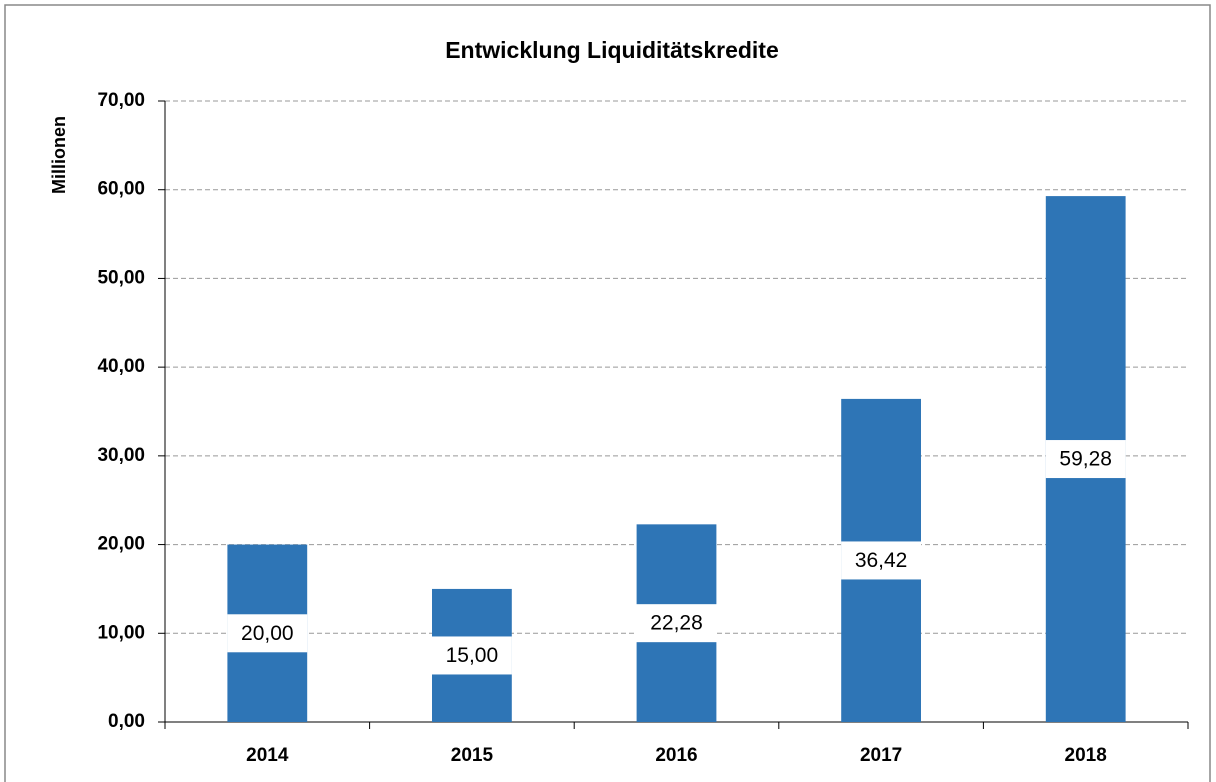 This screenshot has height=782, width=1216. Describe the element at coordinates (472, 755) in the screenshot. I see `x-tick-label: 2015` at that location.